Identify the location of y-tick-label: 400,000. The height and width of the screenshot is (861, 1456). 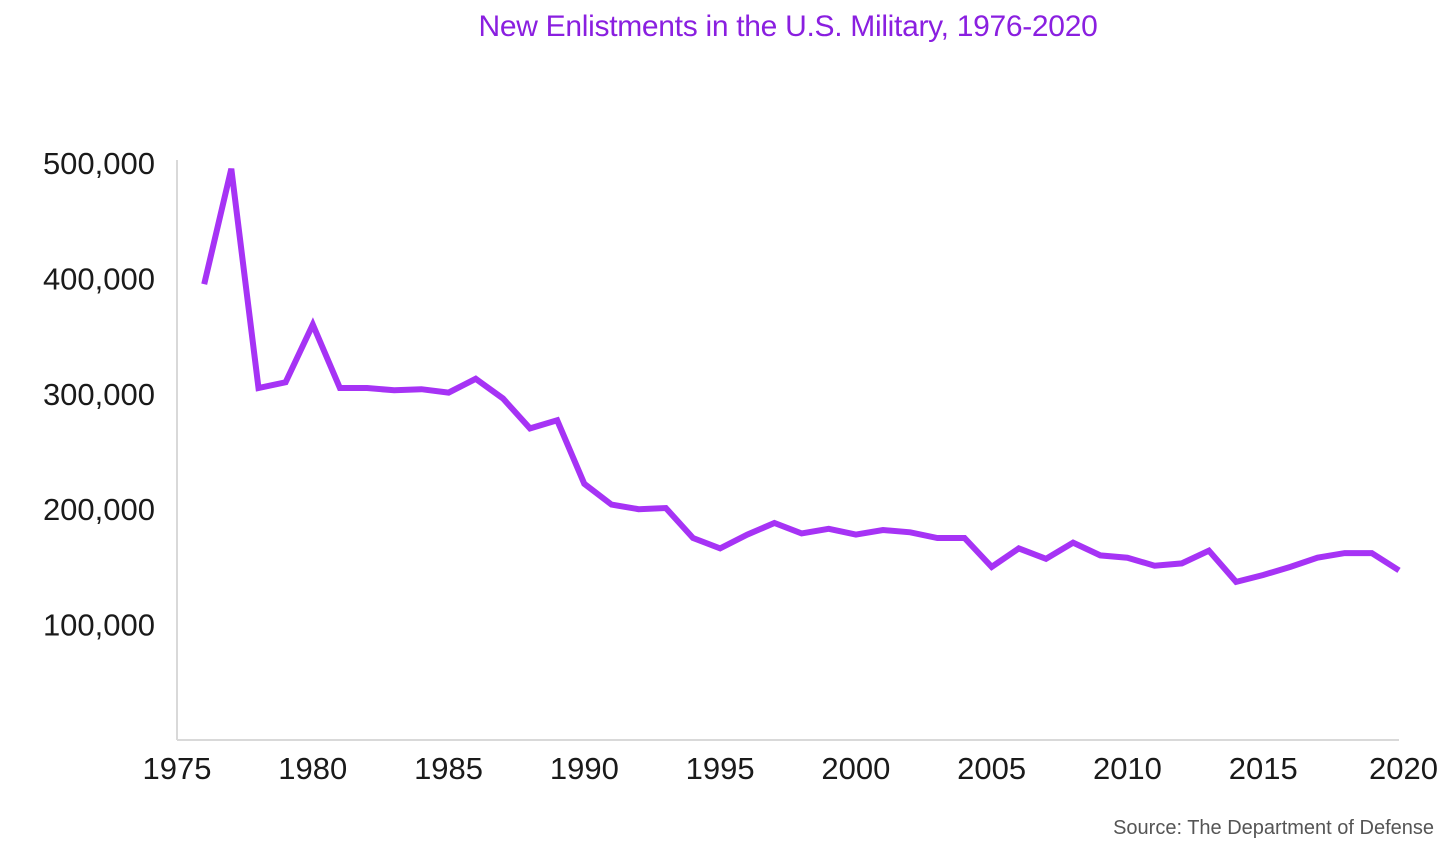
(99, 278).